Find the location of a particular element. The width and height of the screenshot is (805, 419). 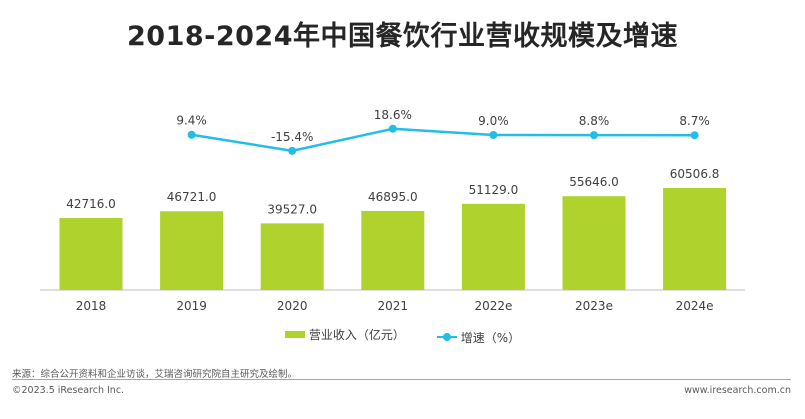

website-link: www.iresearch.com.cn is located at coordinates (737, 390).